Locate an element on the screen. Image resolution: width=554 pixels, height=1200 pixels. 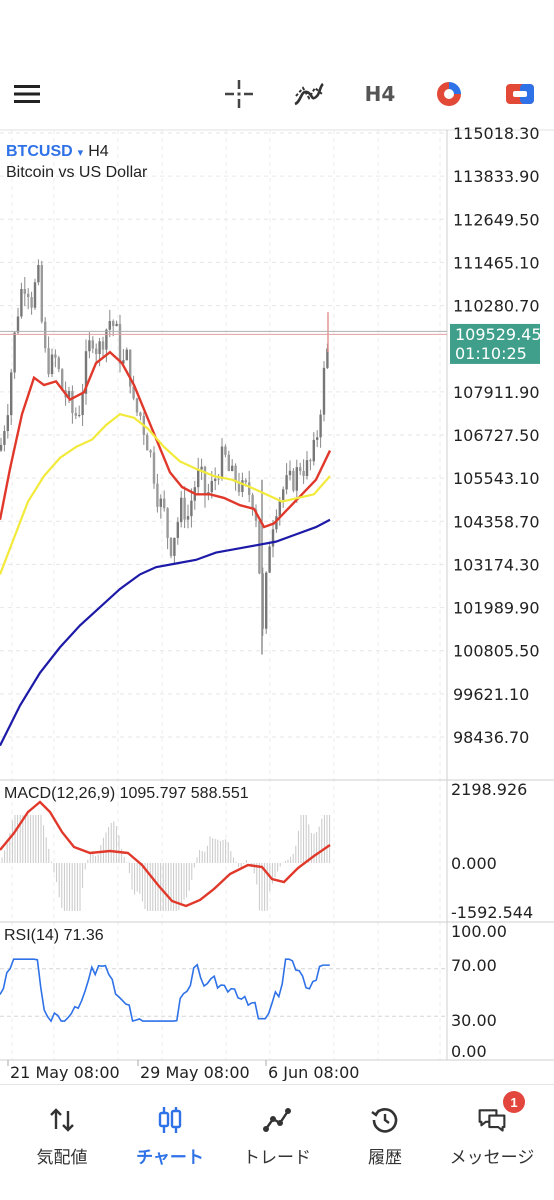
trade-icon is located at coordinates (520, 94).